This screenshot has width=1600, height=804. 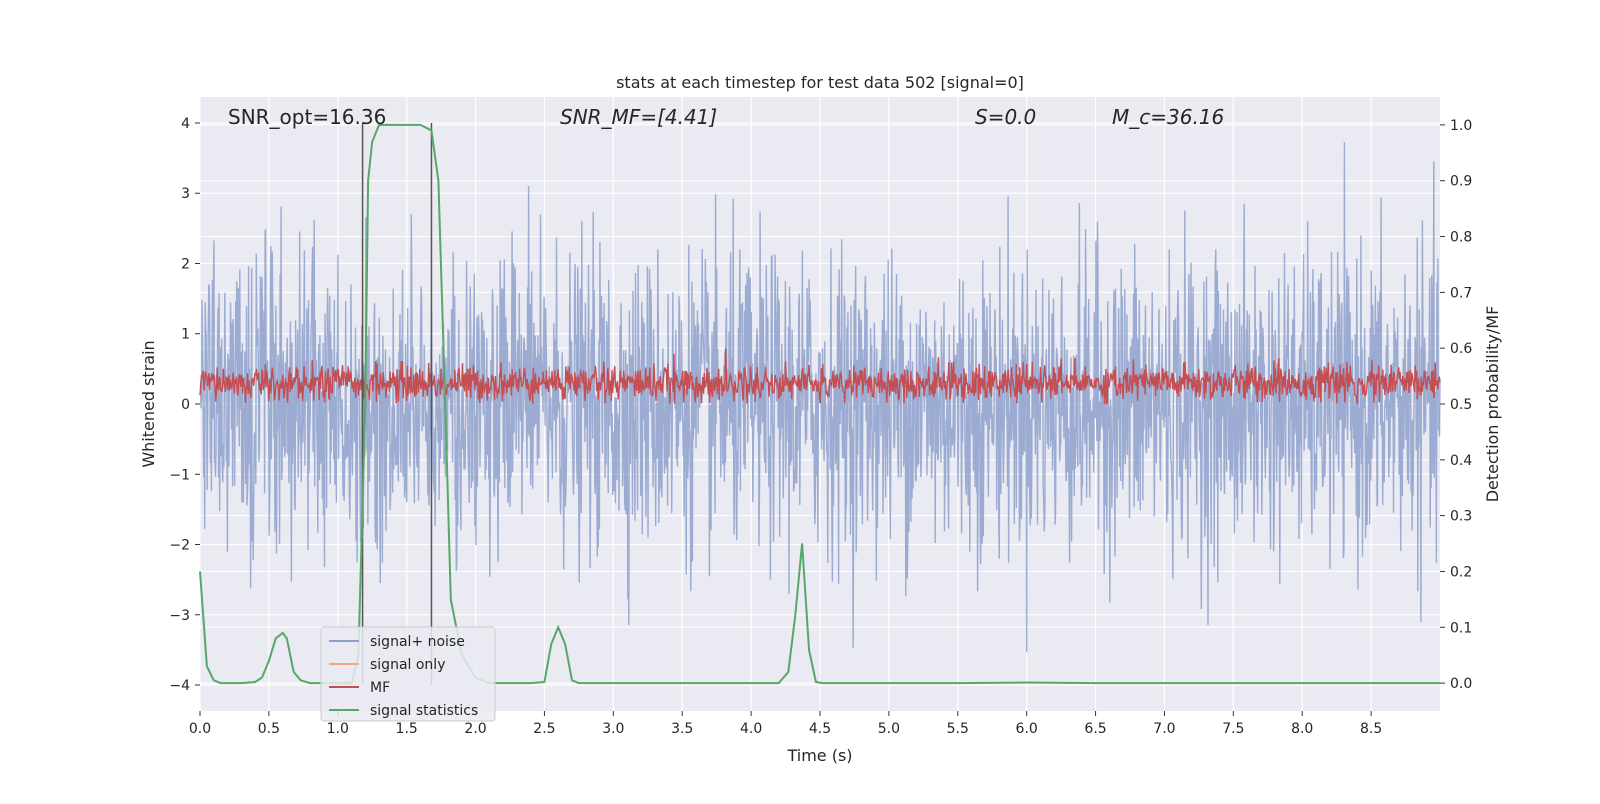 What do you see at coordinates (1461, 349) in the screenshot?
I see `y-right-tick-label: 0.6` at bounding box center [1461, 349].